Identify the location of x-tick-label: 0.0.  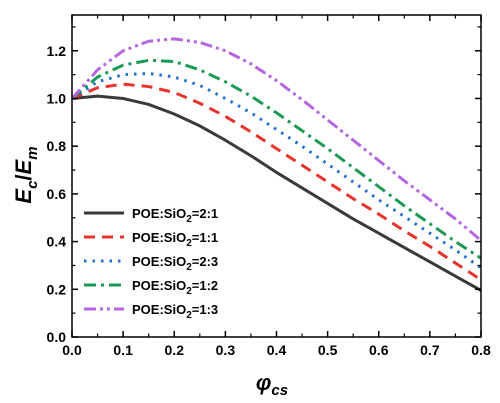
(72, 350).